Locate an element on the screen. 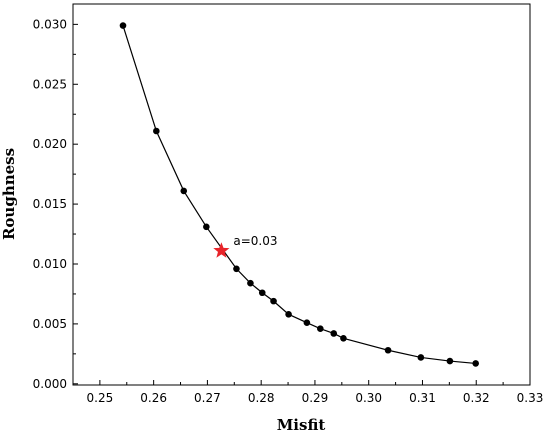  y-tick-label: 0.025 is located at coordinates (50, 84).